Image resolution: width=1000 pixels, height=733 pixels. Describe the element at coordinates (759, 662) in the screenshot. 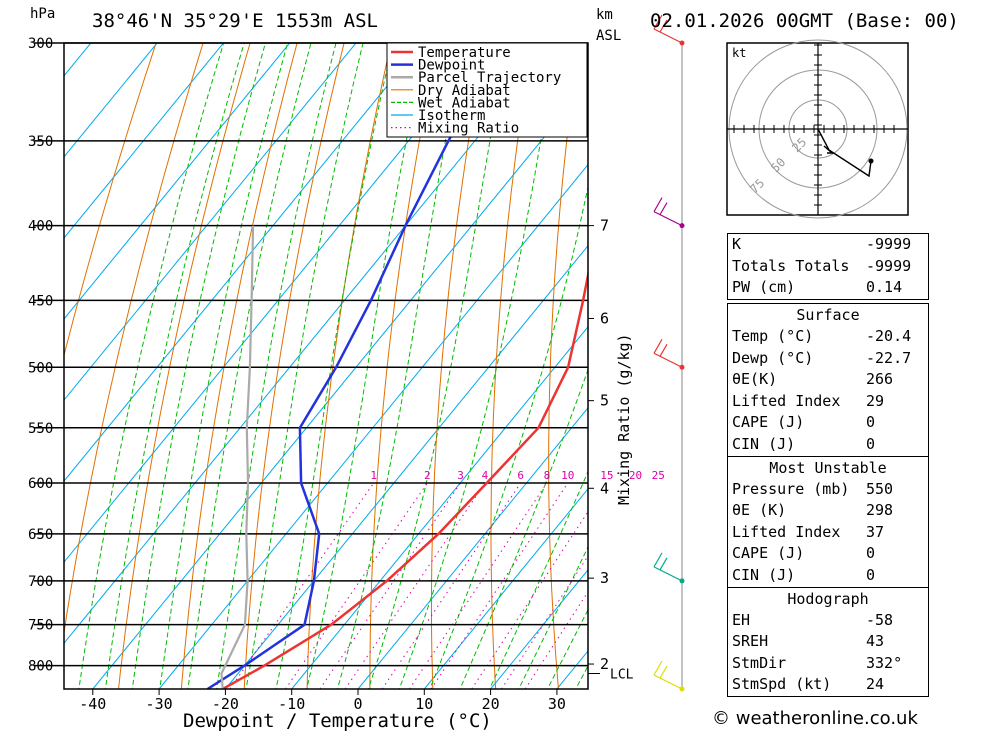

I see `index-label: StmDir` at that location.